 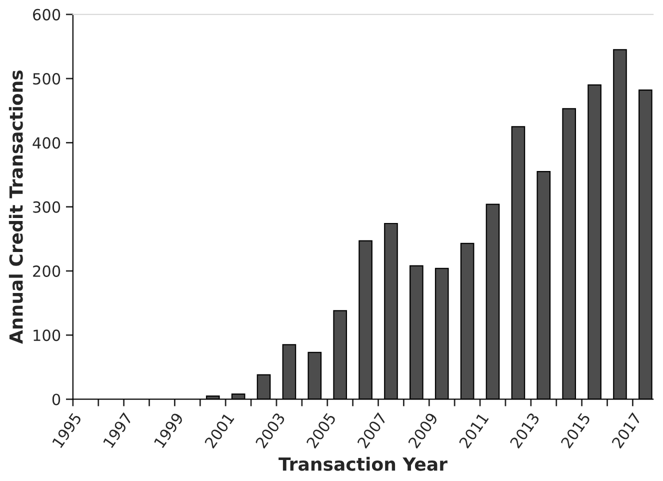 I want to click on y-tick-label: 500, so click(x=46, y=79).